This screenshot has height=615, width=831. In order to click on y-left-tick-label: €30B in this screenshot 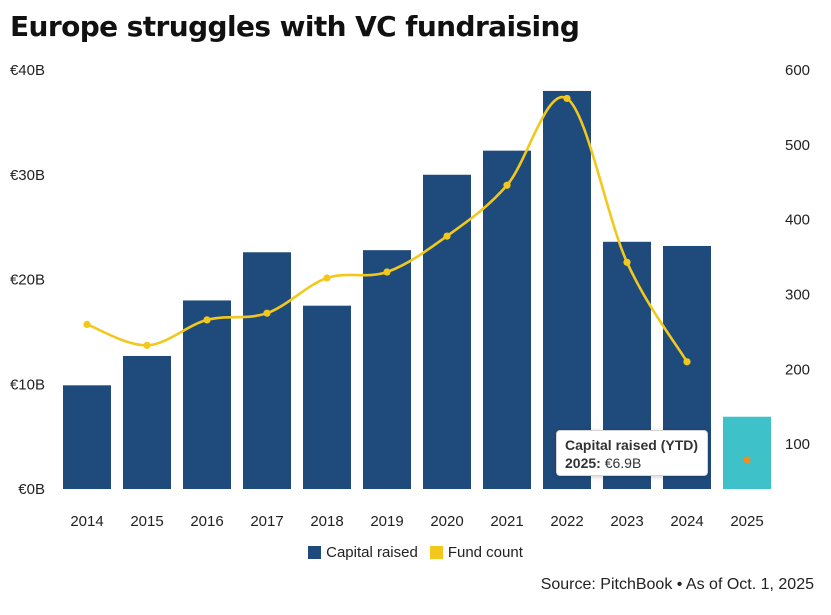, I will do `click(27, 175)`.